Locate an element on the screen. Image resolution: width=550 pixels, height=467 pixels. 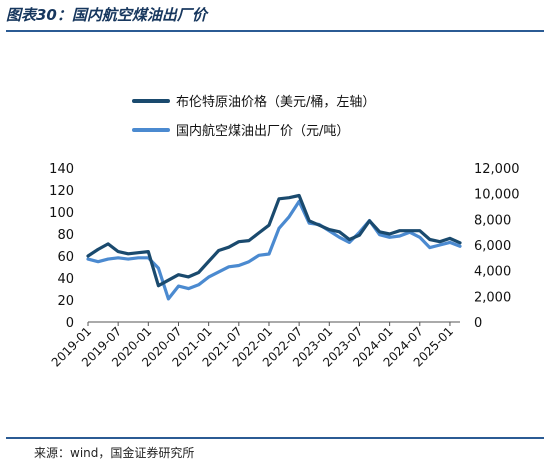
y-left-tick-label: 20 is located at coordinates (65, 301).